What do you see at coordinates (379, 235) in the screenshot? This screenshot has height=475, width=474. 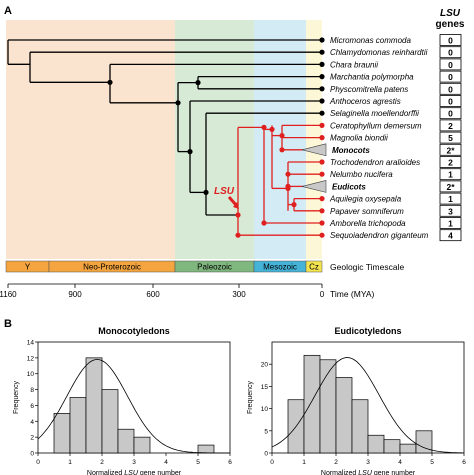 I see `taxon-label: Sequoiadendron giganteum` at bounding box center [379, 235].